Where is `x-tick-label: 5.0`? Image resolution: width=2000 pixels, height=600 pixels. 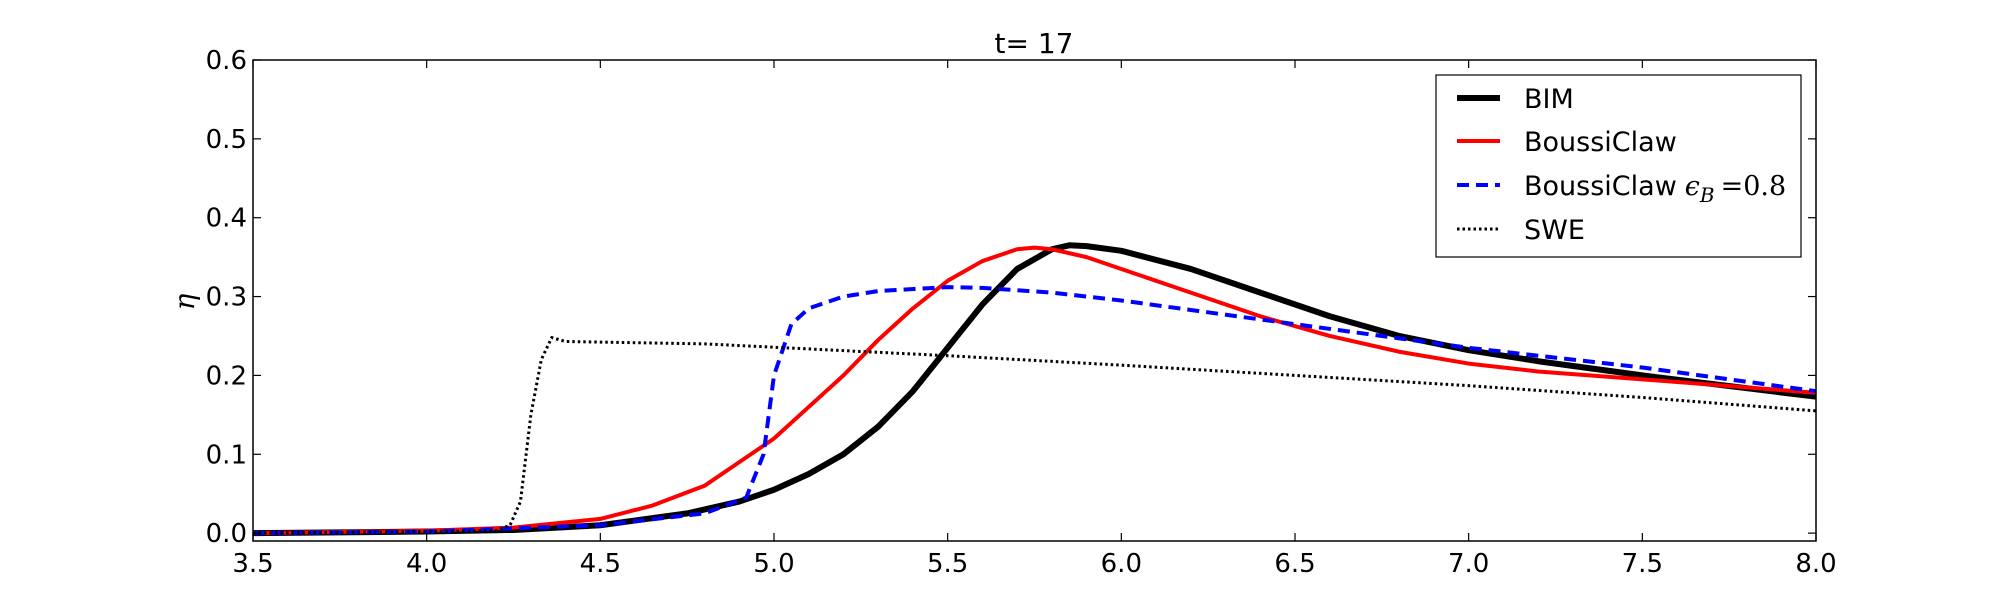 x-tick-label: 5.0 is located at coordinates (773, 564).